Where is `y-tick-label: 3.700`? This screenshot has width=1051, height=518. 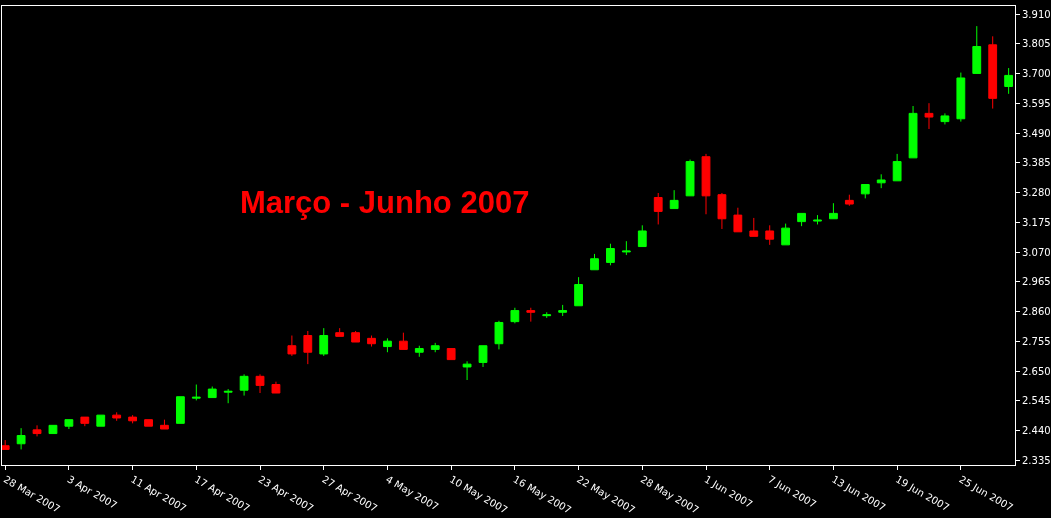 y-tick-label: 3.700 is located at coordinates (1036, 74).